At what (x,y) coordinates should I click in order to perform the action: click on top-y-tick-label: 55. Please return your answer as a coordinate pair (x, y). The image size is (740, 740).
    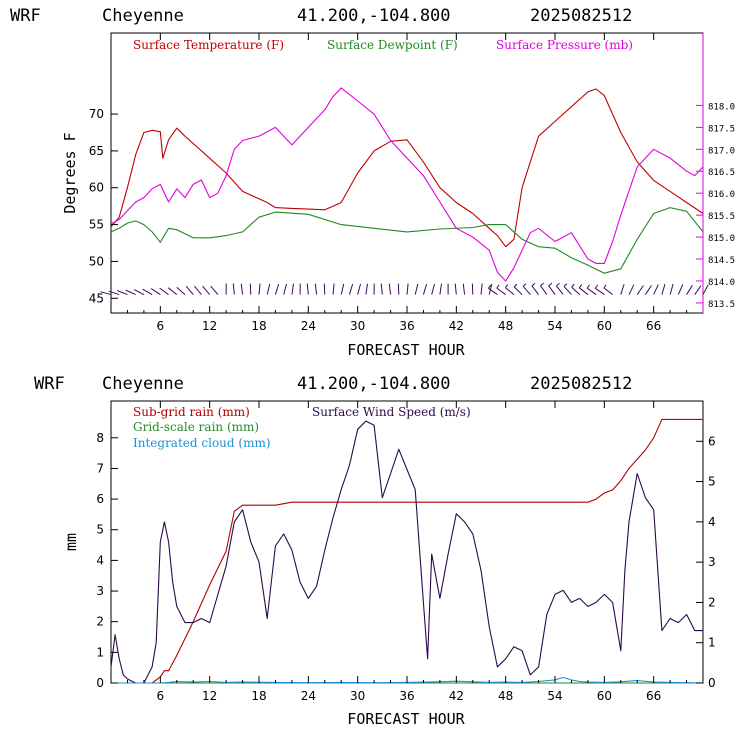
    Looking at the image, I should click on (96, 225).